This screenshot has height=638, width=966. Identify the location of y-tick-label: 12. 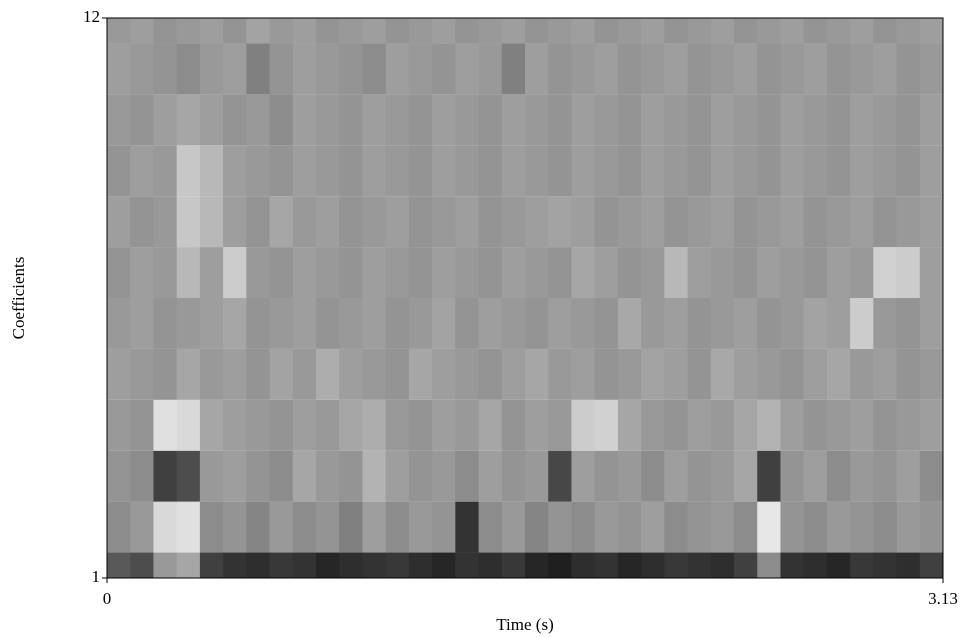
(91, 16).